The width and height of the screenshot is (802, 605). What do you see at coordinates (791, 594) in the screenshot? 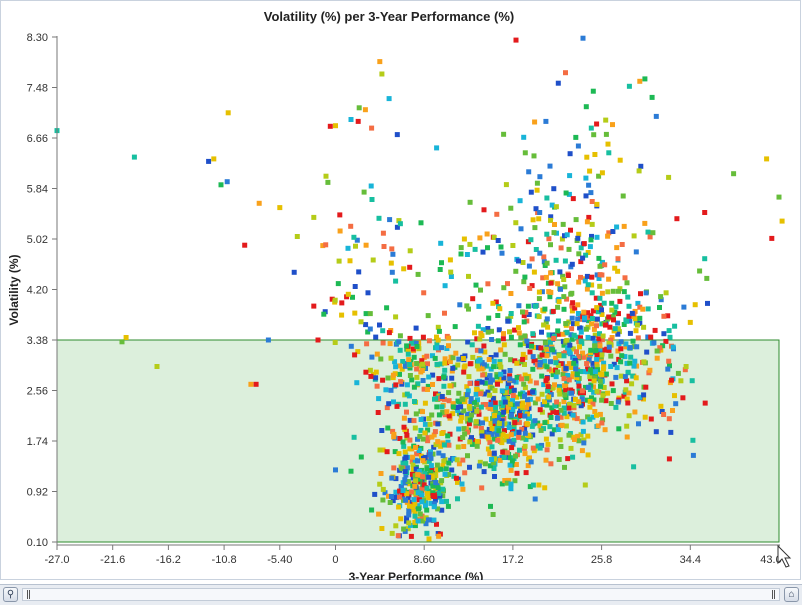
I see `home-button: ⌂` at bounding box center [791, 594].